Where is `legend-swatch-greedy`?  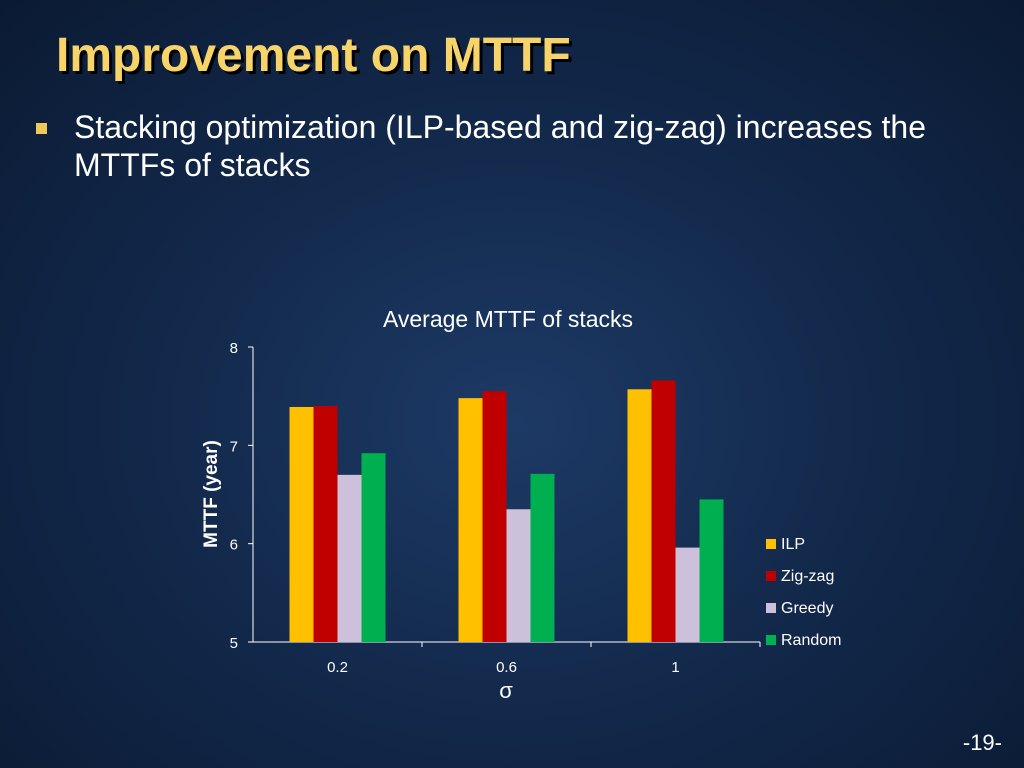 legend-swatch-greedy is located at coordinates (771, 608).